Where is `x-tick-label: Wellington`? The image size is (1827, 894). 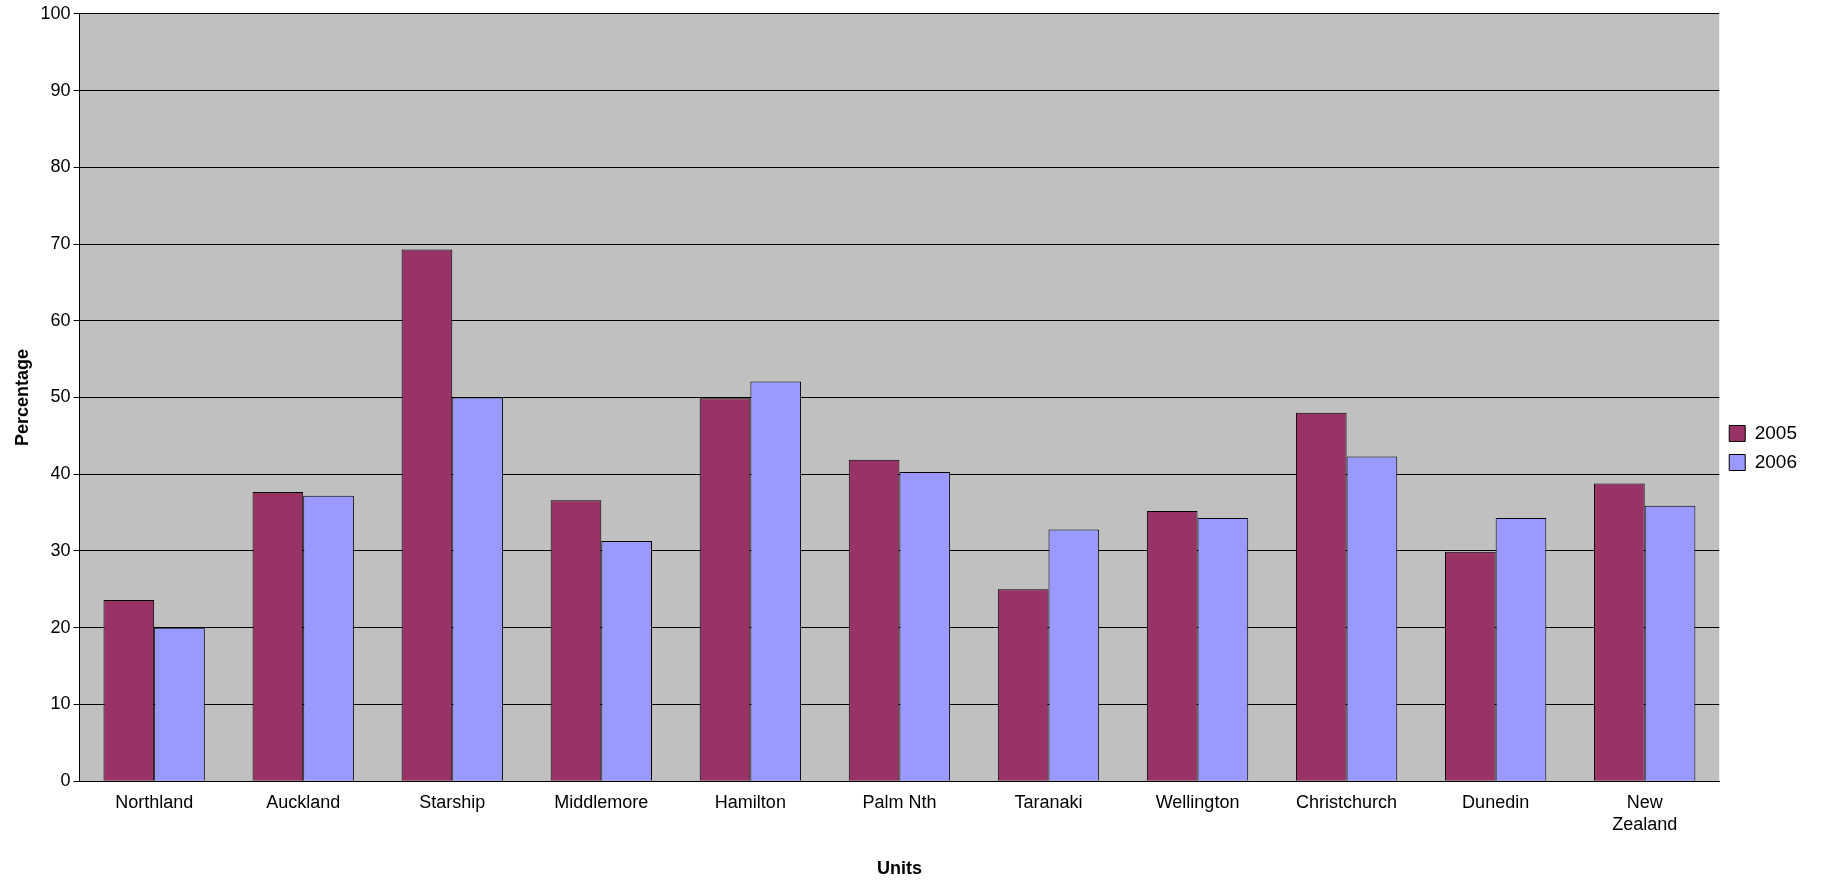
x-tick-label: Wellington is located at coordinates (1197, 801).